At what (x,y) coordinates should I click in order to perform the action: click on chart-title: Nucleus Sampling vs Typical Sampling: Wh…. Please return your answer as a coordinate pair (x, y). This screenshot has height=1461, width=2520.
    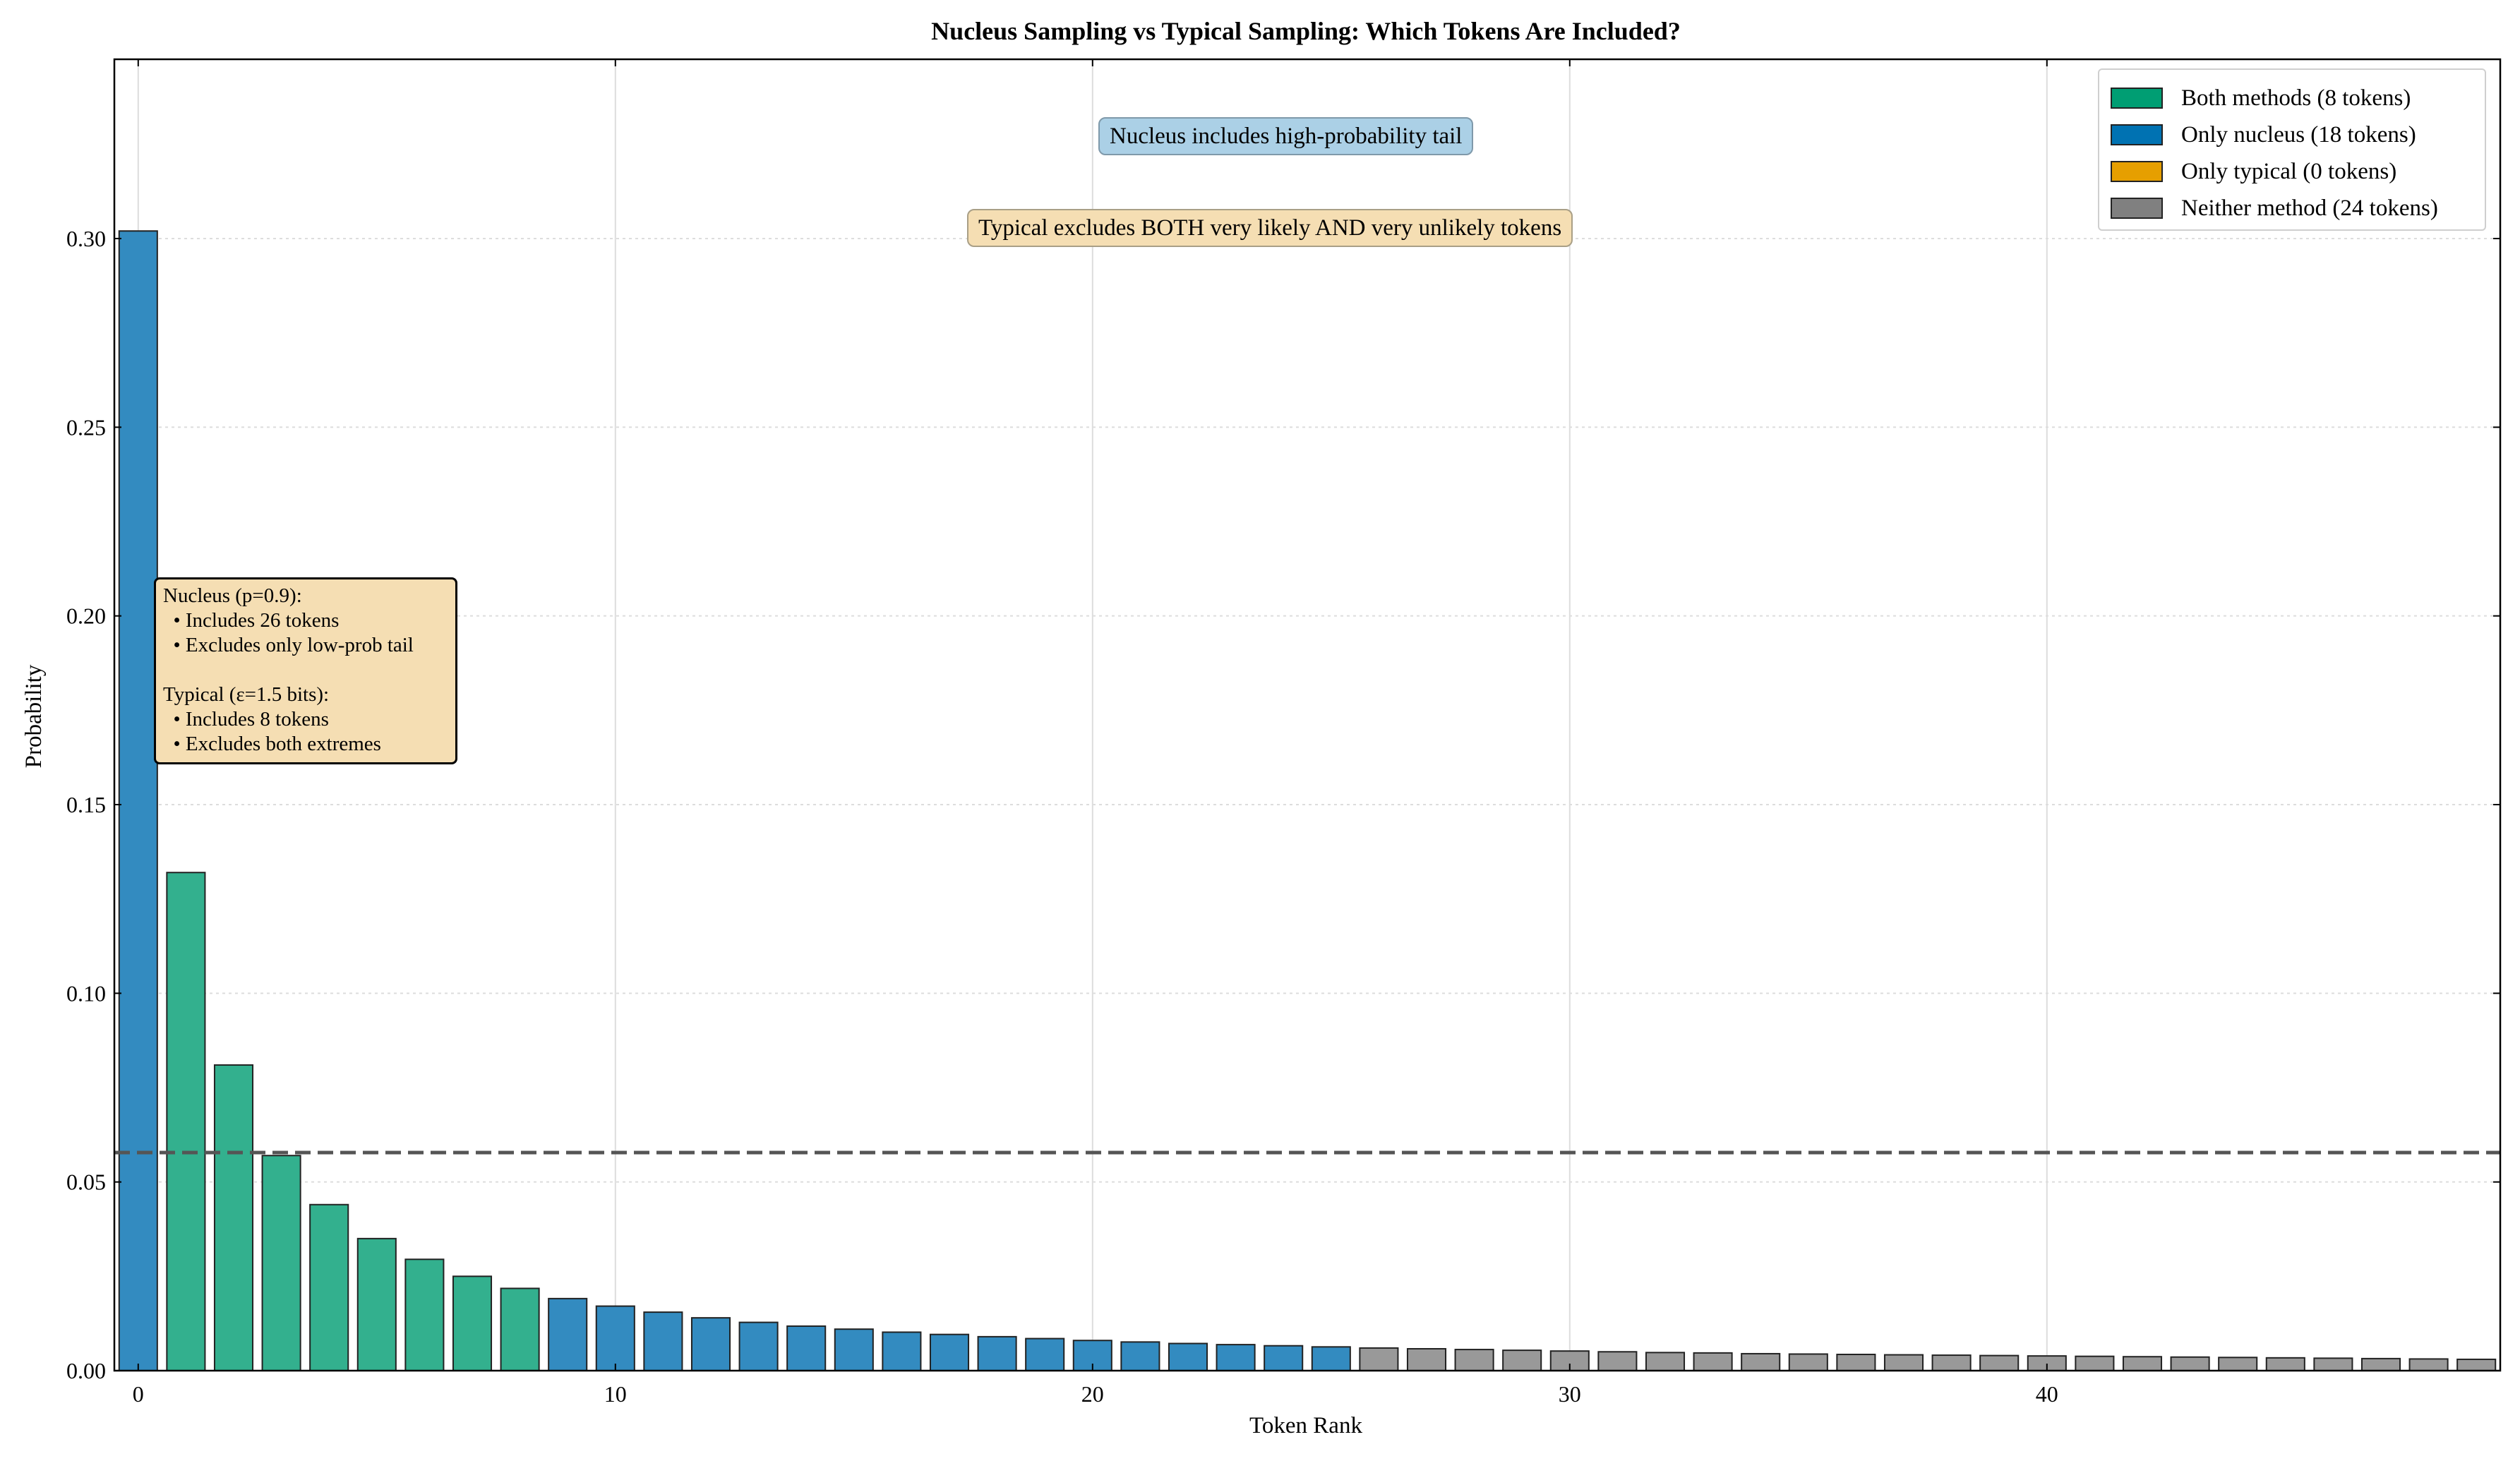
    Looking at the image, I should click on (1306, 31).